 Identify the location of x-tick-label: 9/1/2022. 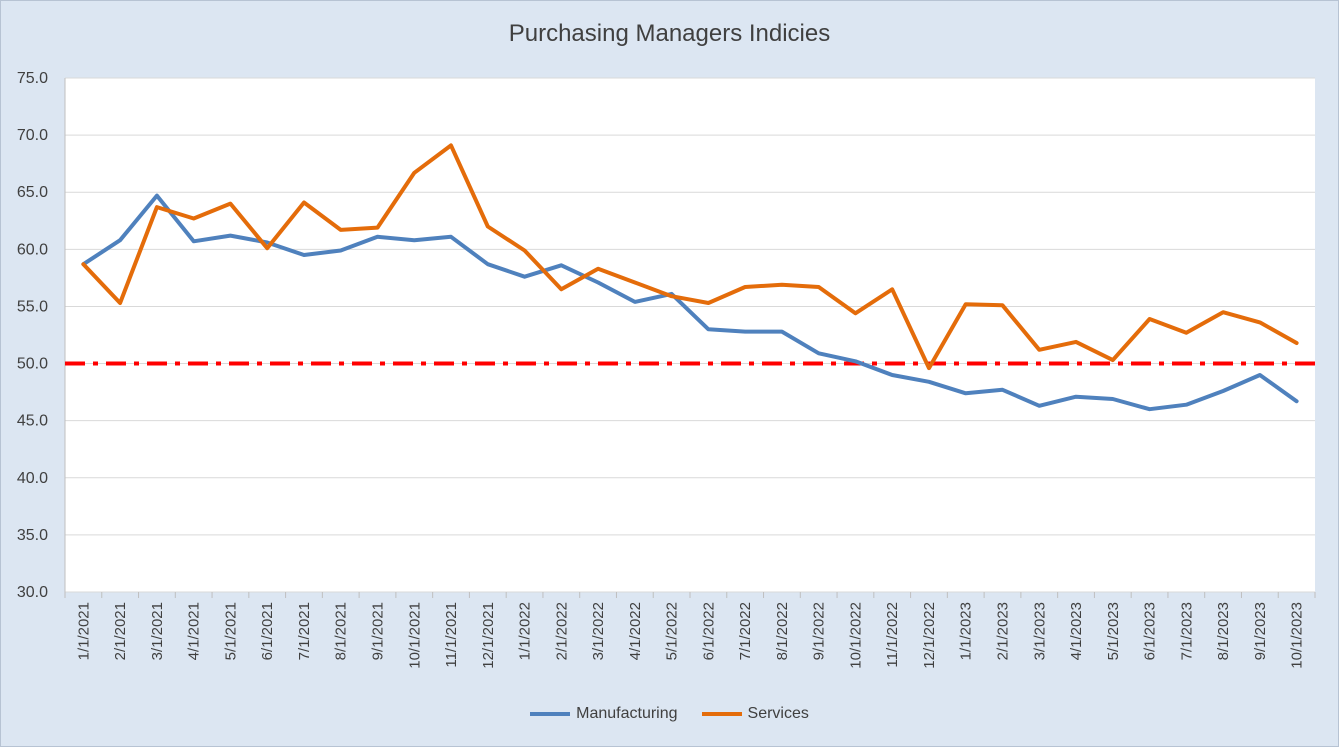
(819, 631).